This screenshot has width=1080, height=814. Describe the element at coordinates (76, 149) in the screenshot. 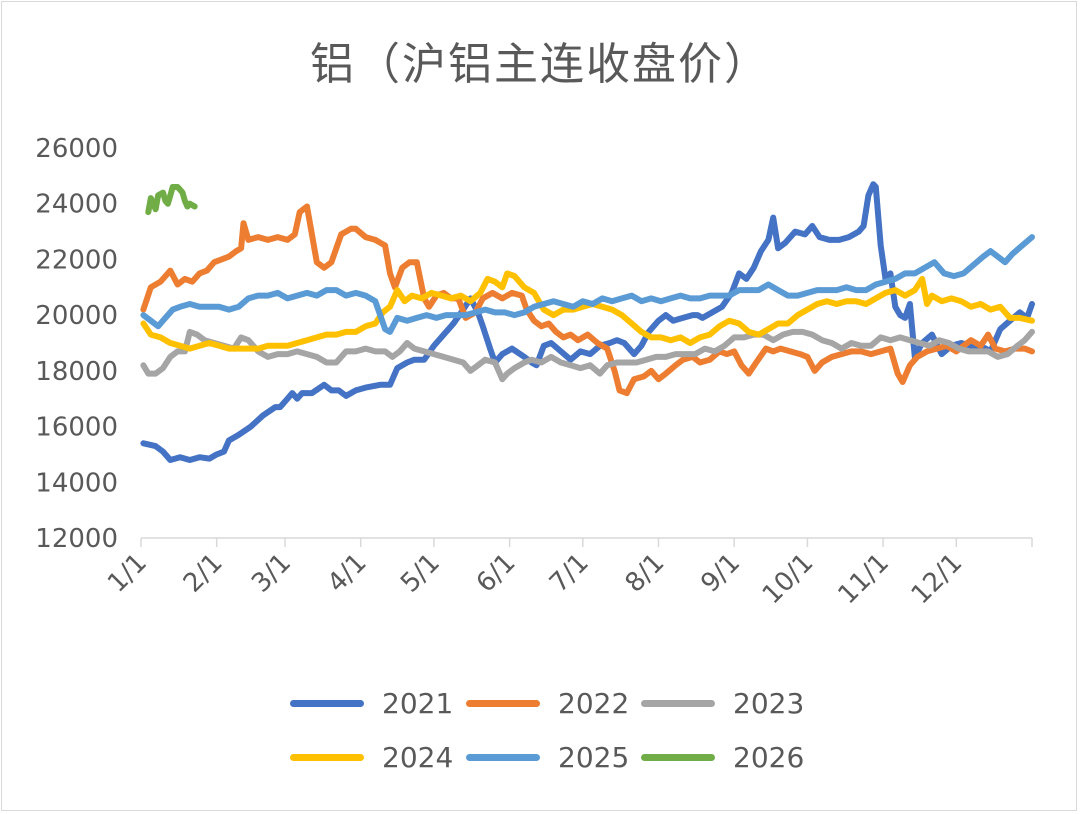

I see `y-tick-label: 26000` at that location.